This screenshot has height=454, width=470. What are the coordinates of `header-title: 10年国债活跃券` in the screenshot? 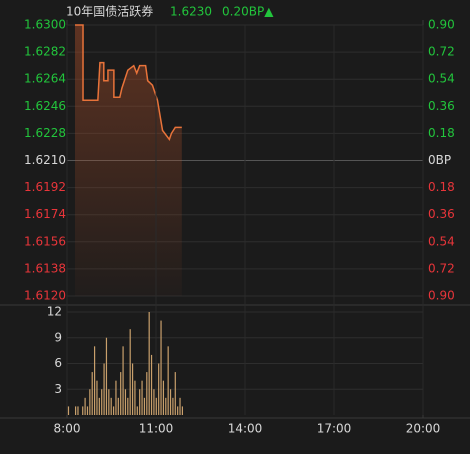 It's located at (109, 11).